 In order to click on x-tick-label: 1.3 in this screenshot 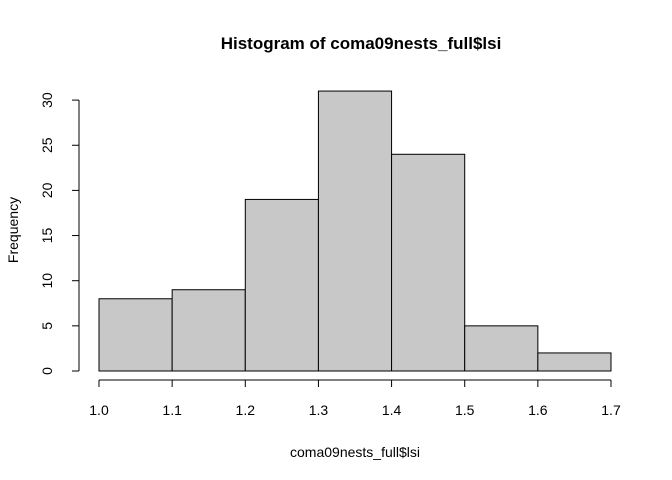, I will do `click(319, 410)`.